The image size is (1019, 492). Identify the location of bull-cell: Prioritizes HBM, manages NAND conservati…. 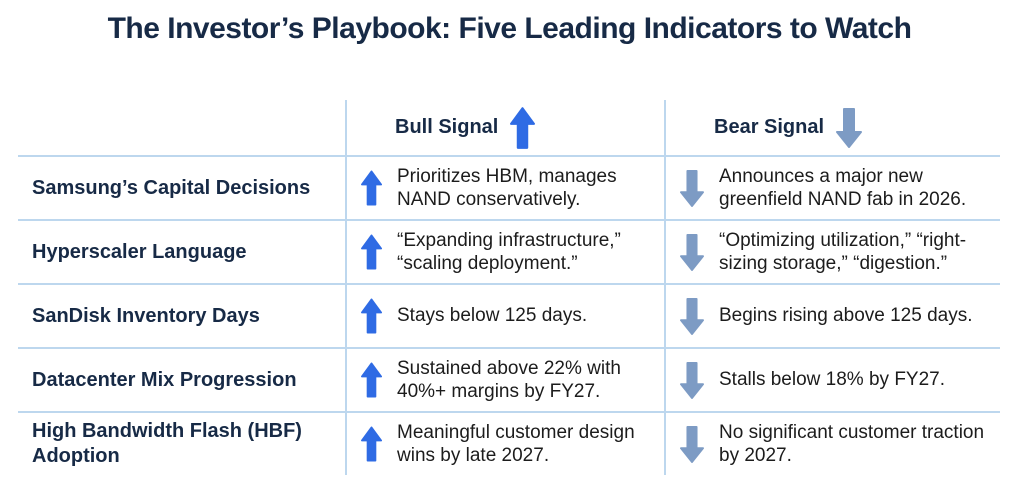
(504, 187).